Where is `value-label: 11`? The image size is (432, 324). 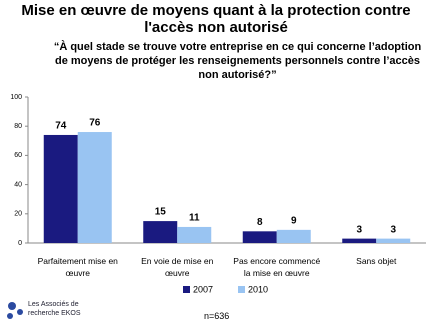
value-label: 11 is located at coordinates (194, 218).